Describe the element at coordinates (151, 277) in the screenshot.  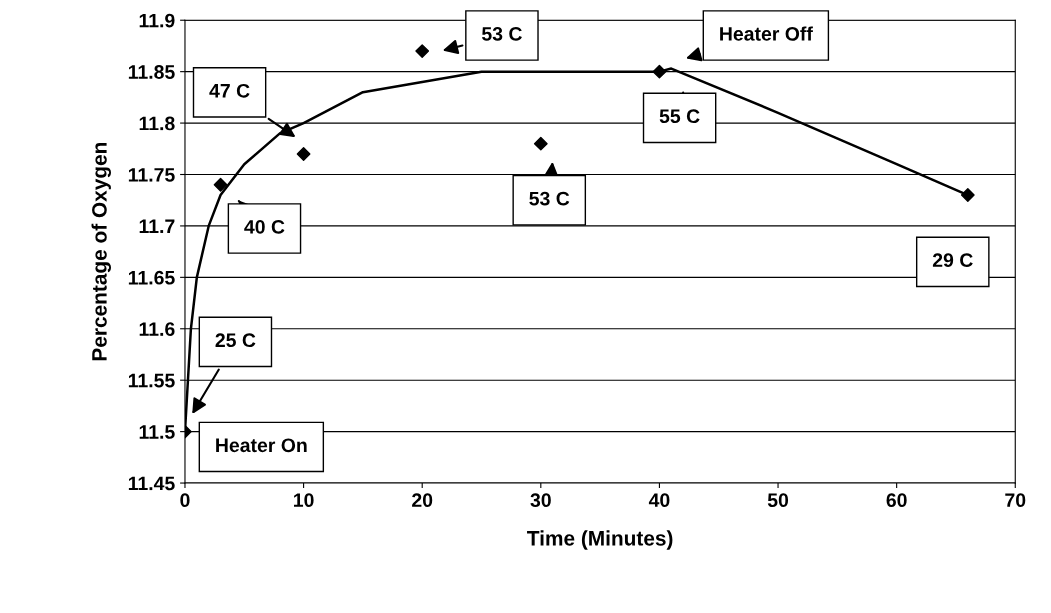
I see `y-tick-label: 11.65` at that location.